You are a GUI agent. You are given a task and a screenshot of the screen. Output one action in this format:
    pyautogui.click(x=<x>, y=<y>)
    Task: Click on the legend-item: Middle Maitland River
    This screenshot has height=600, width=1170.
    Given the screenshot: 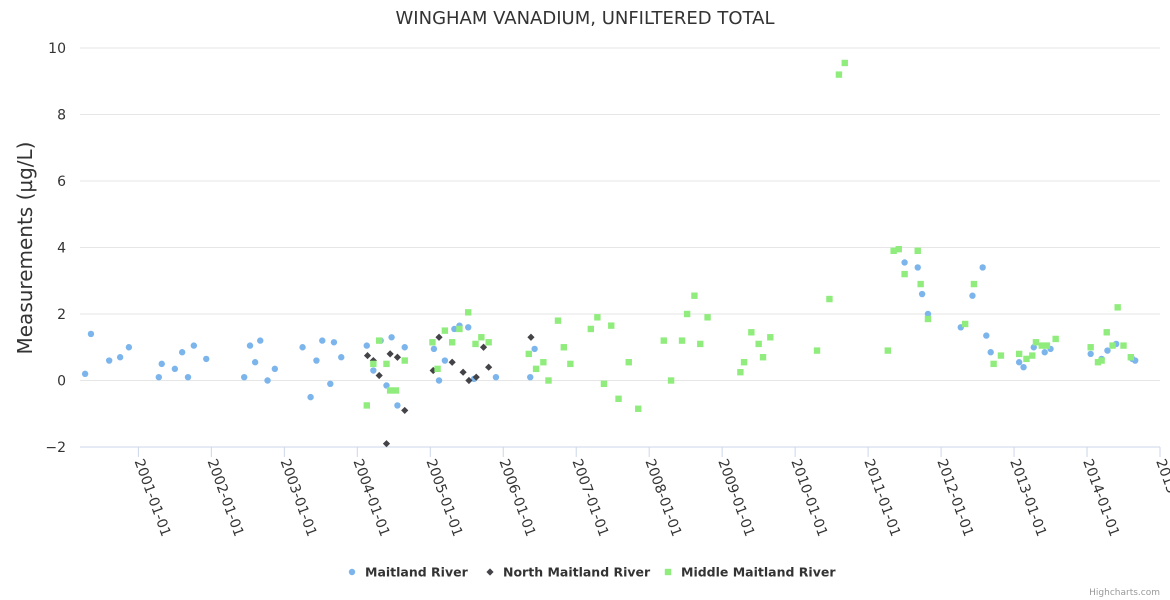 What is the action you would take?
    pyautogui.click(x=750, y=572)
    